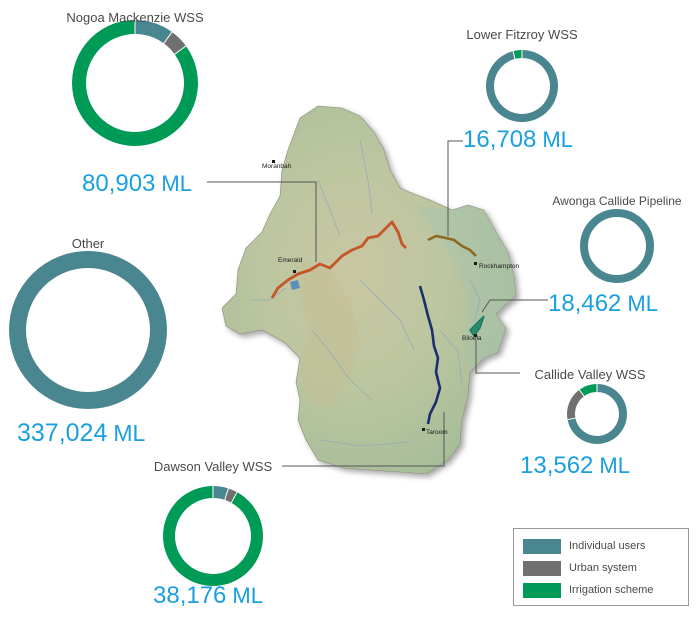 The height and width of the screenshot is (618, 700). I want to click on donut-lower-fitzroy-wss: Lower Fitzroy WSS 16,708 ML, so click(520, 90).